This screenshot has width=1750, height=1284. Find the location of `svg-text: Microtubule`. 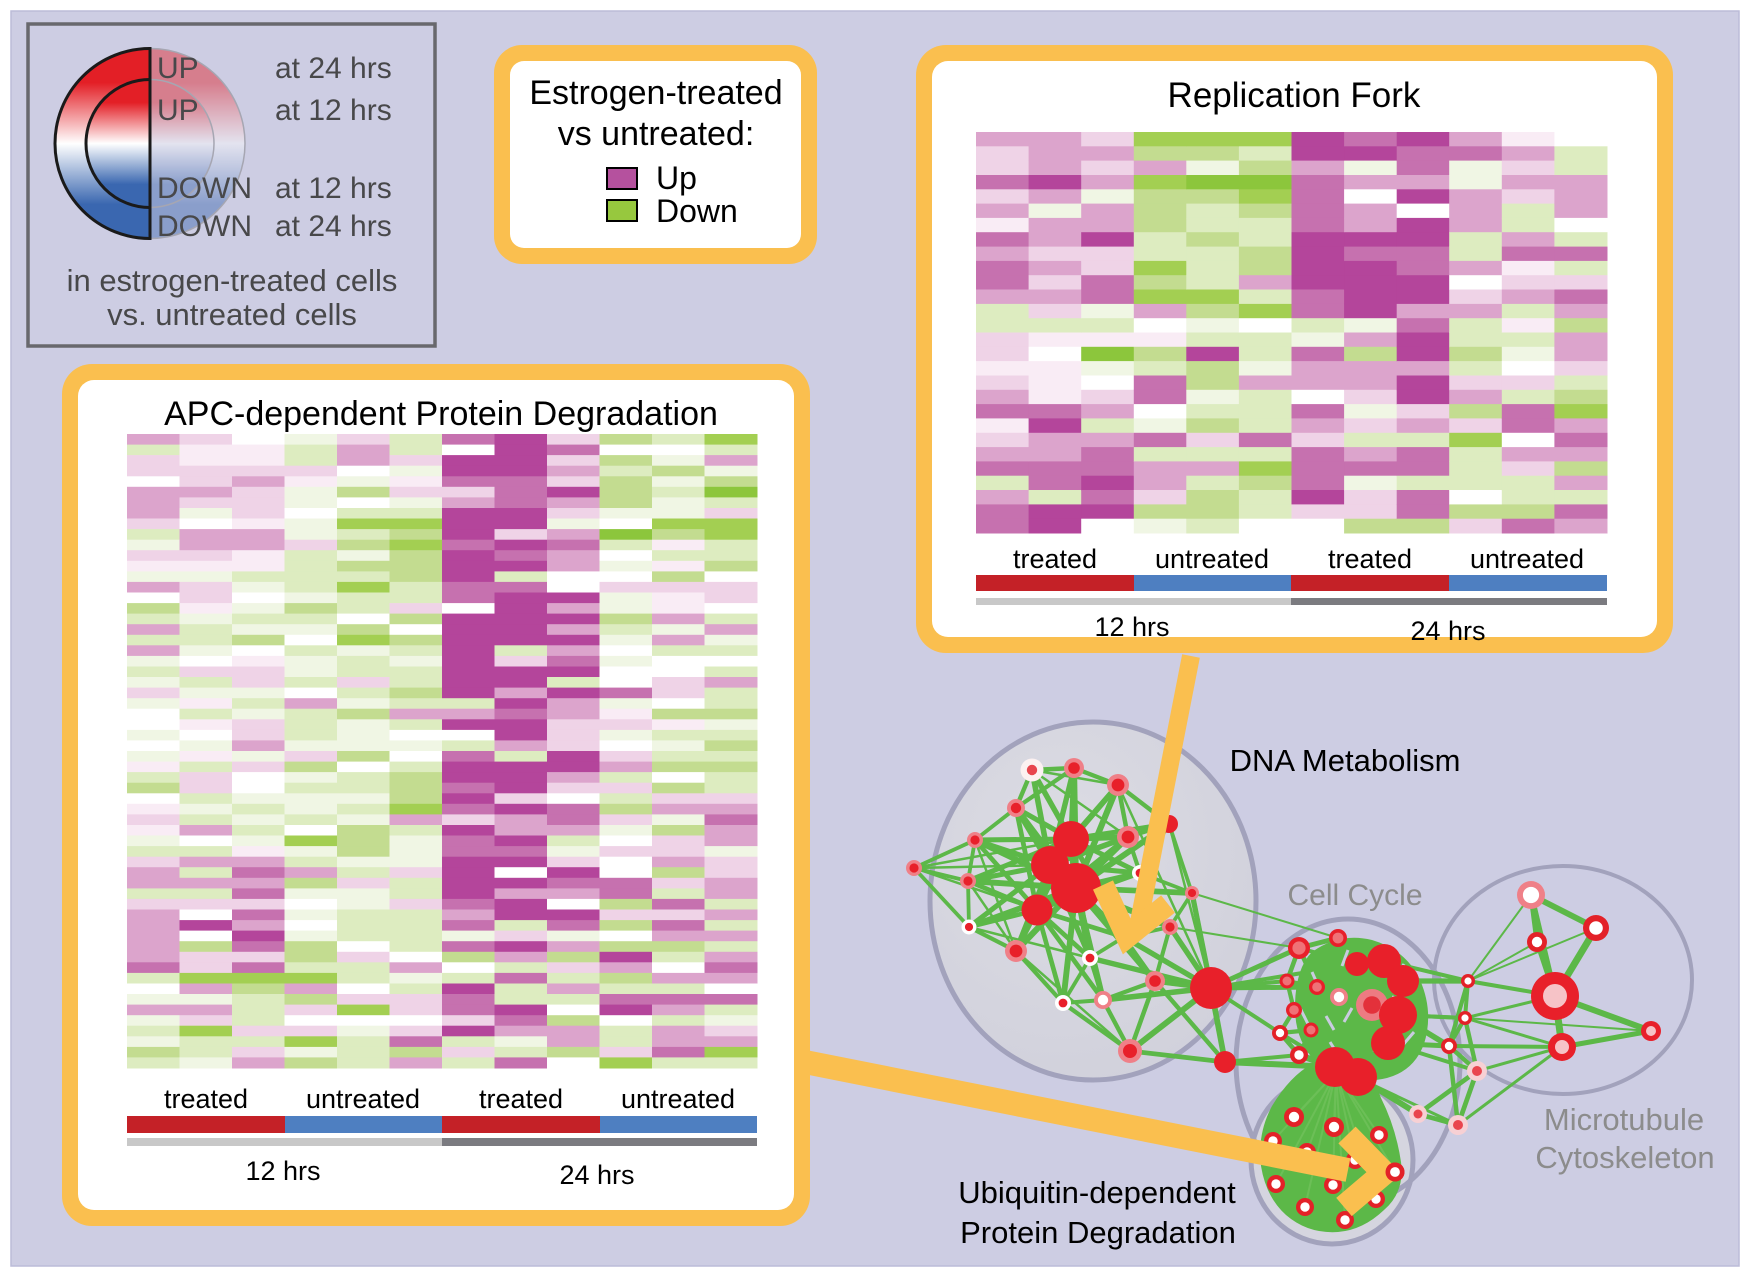

svg-text: Microtubule is located at coordinates (1624, 1119).